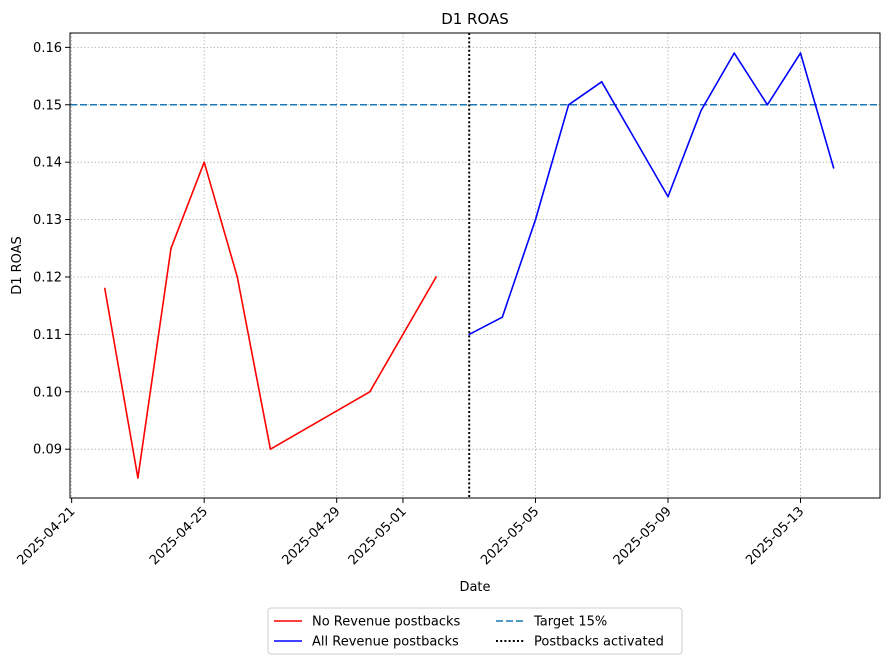  I want to click on x-tick-label: 2025-05-13, so click(775, 536).